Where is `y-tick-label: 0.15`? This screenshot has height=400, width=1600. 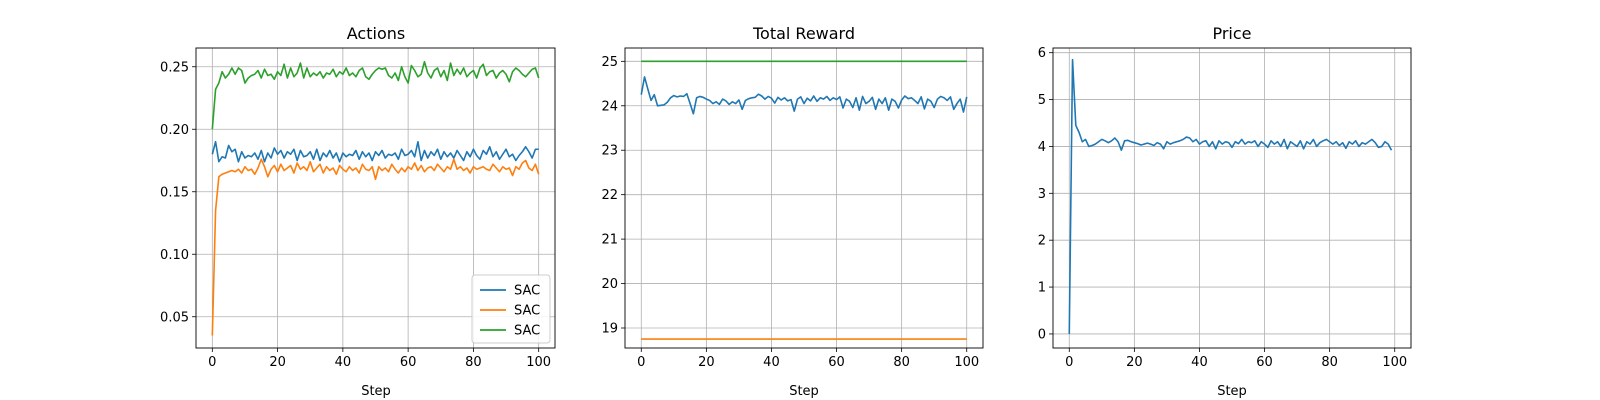 y-tick-label: 0.15 is located at coordinates (174, 192).